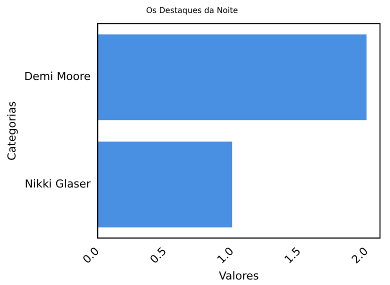  What do you see at coordinates (225, 255) in the screenshot?
I see `x-tick-label: 1.0` at bounding box center [225, 255].